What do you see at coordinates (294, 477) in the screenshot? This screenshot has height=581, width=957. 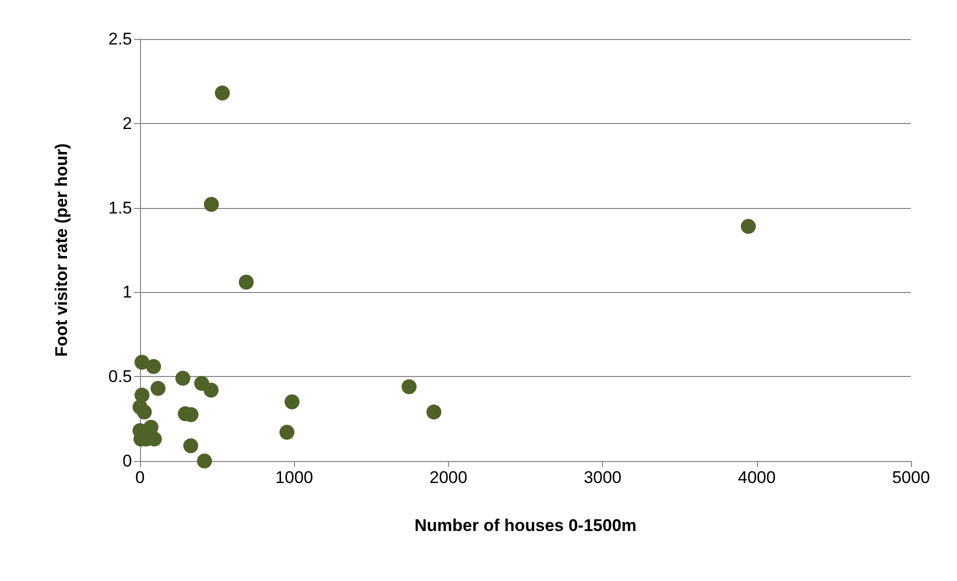 I see `x-tick-label: 1000` at bounding box center [294, 477].